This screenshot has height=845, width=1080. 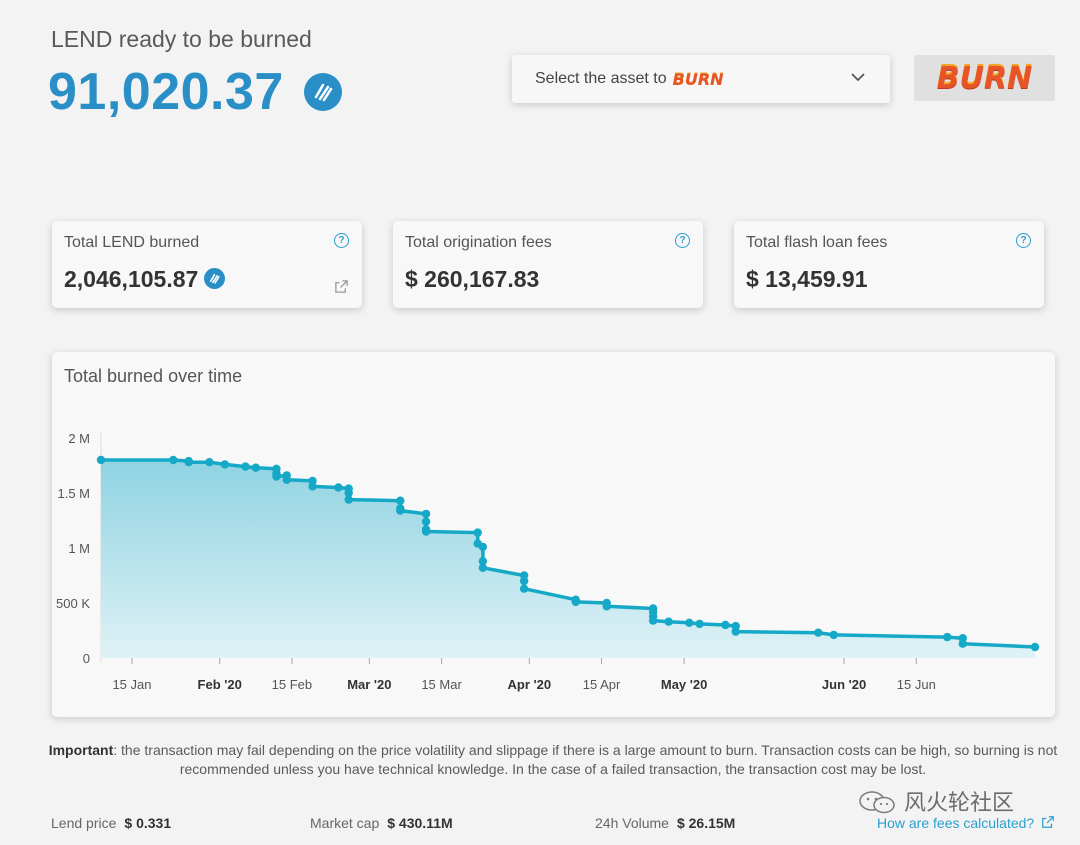 I want to click on x-tick-label: Apr '20, so click(x=530, y=684).